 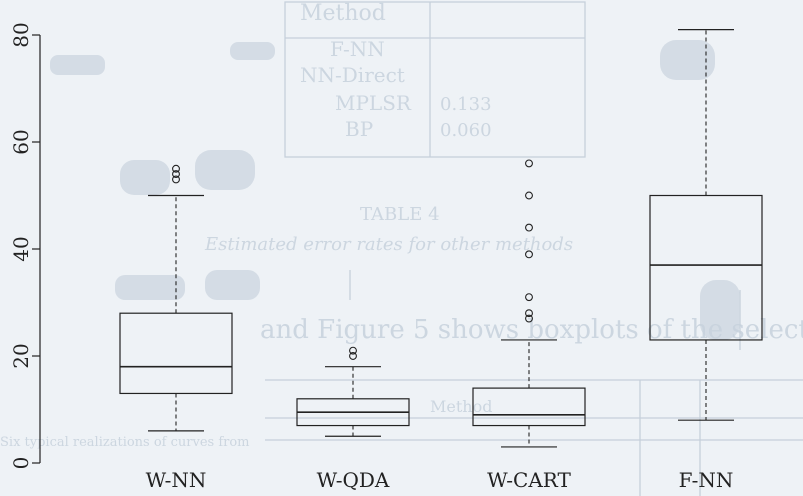 What do you see at coordinates (176, 480) in the screenshot?
I see `x-category-label: W-NN` at bounding box center [176, 480].